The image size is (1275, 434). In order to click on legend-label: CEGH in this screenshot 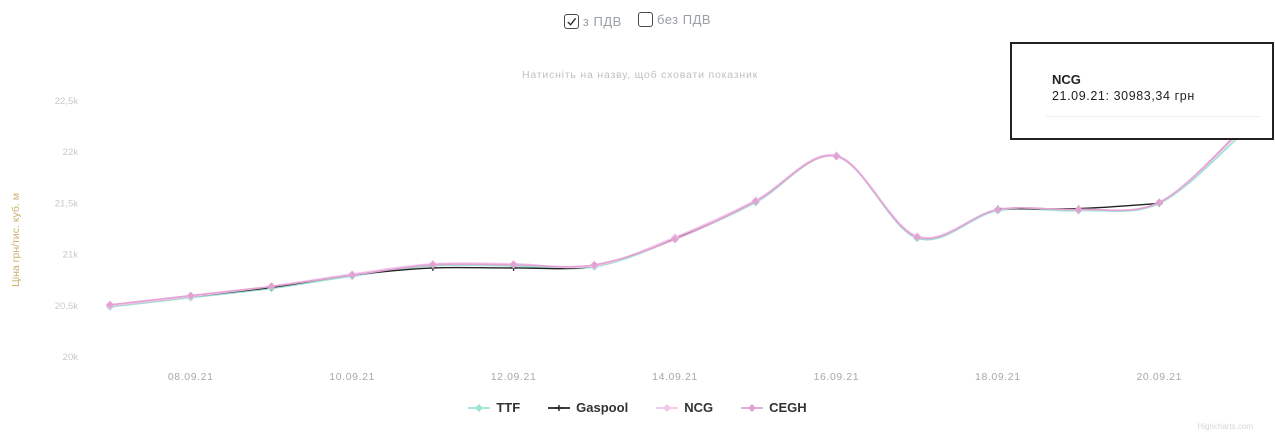, I will do `click(788, 407)`.